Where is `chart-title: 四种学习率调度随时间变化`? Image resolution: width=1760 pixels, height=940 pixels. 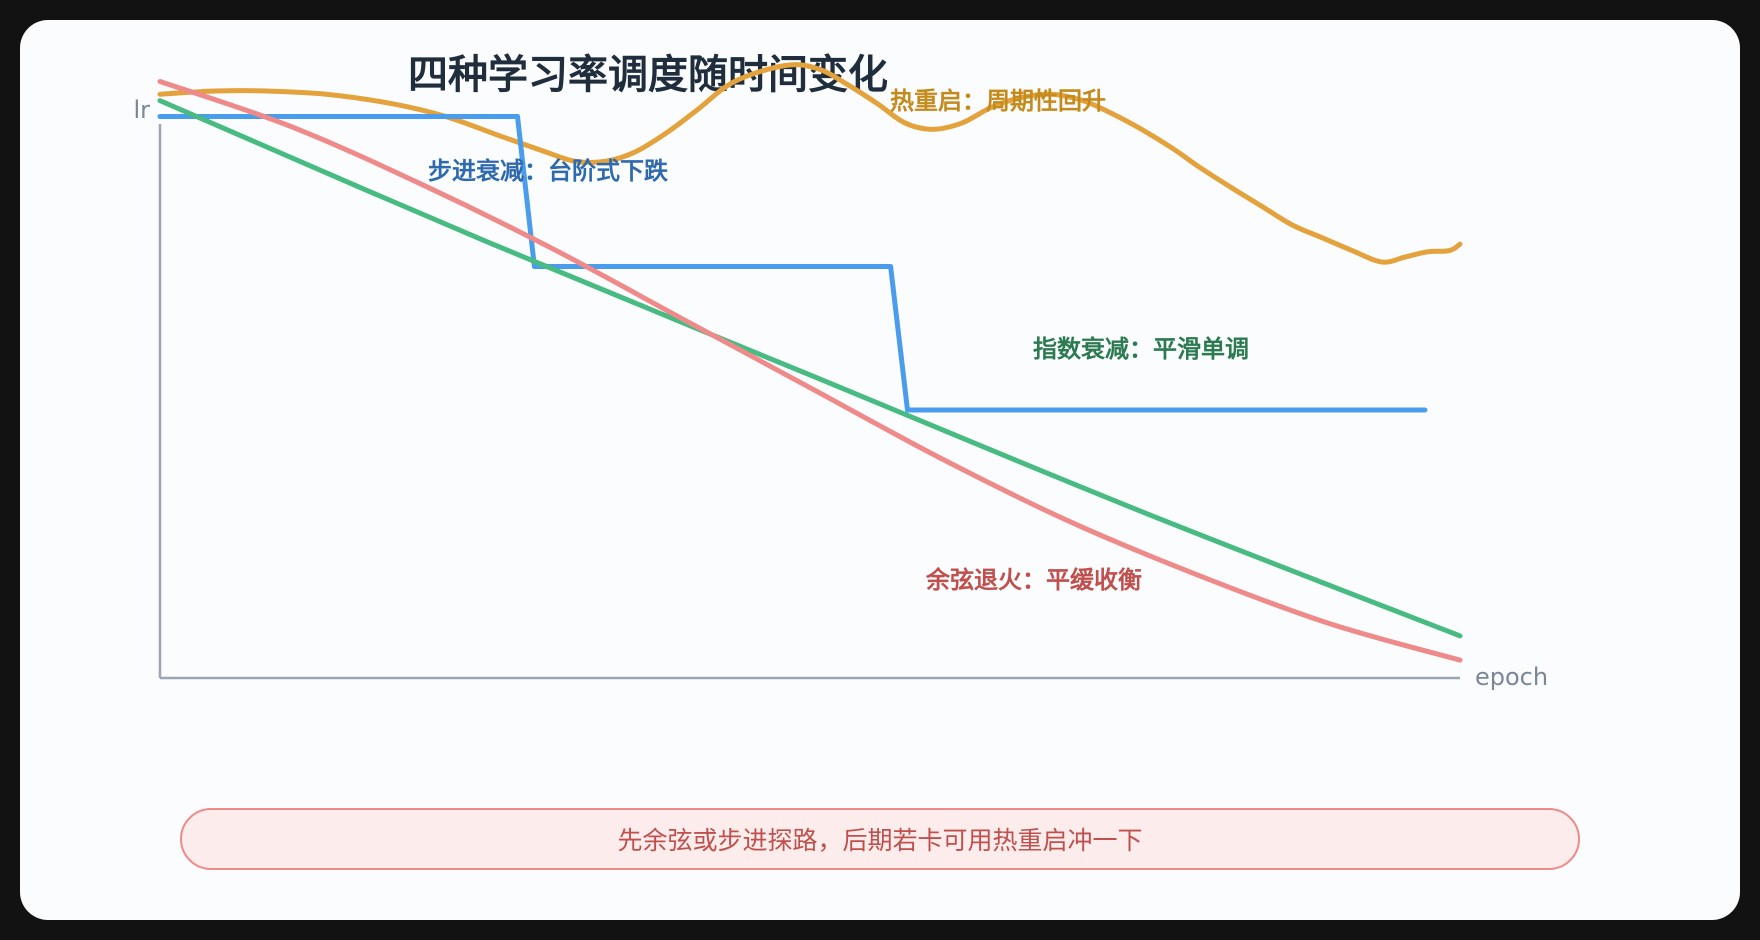 chart-title: 四种学习率调度随时间变化 is located at coordinates (648, 75).